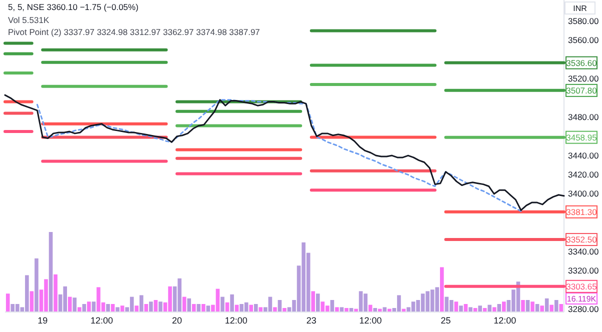  Describe the element at coordinates (583, 309) in the screenshot. I see `y-tick-label: 3280.00` at that location.